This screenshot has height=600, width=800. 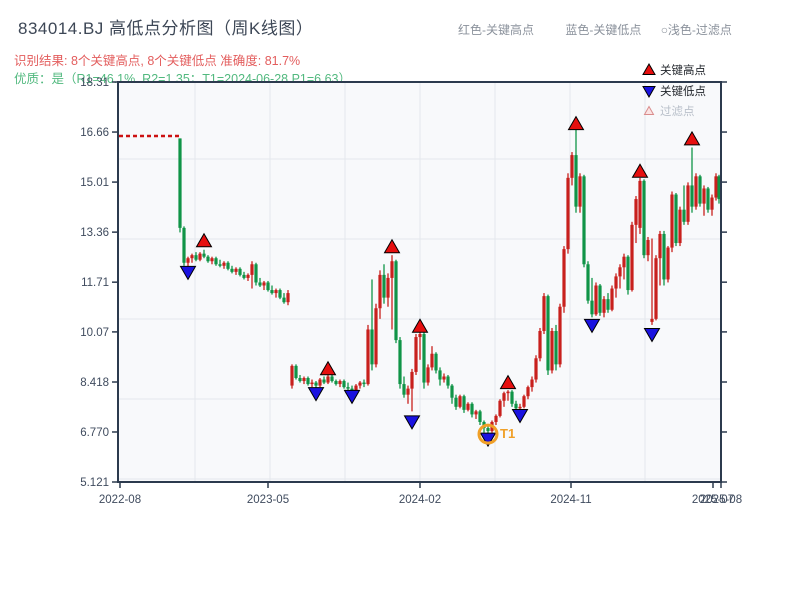 I want to click on legend-item-label: 关键低点, so click(x=683, y=91).